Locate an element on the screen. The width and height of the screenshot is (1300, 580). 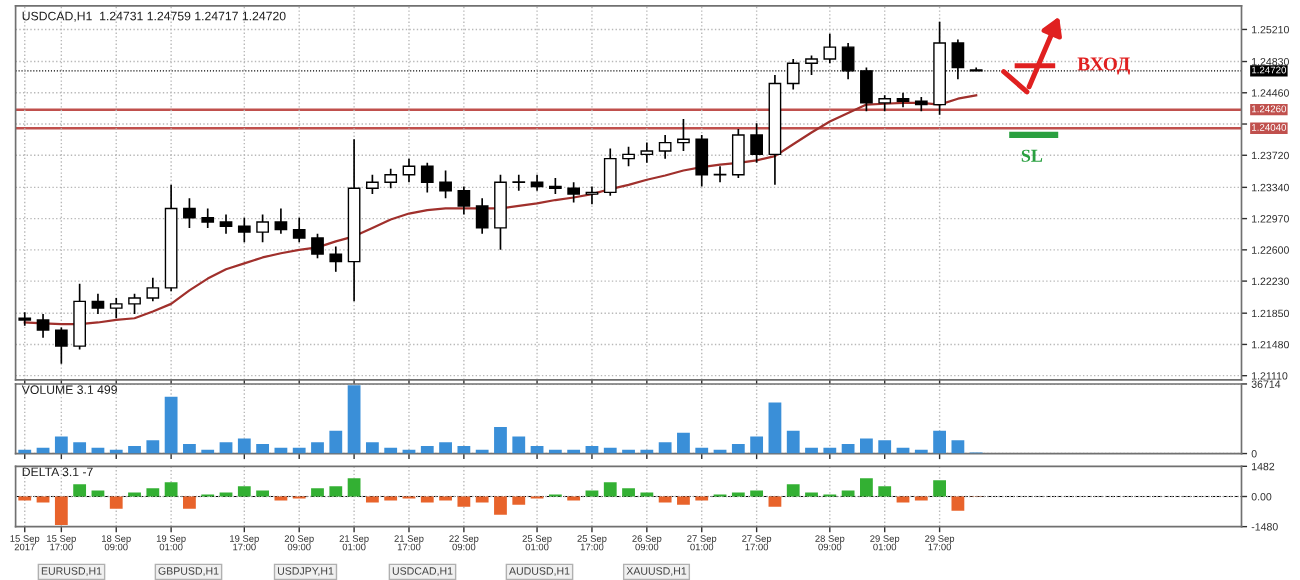
annotation: ВХОД is located at coordinates (1104, 66).